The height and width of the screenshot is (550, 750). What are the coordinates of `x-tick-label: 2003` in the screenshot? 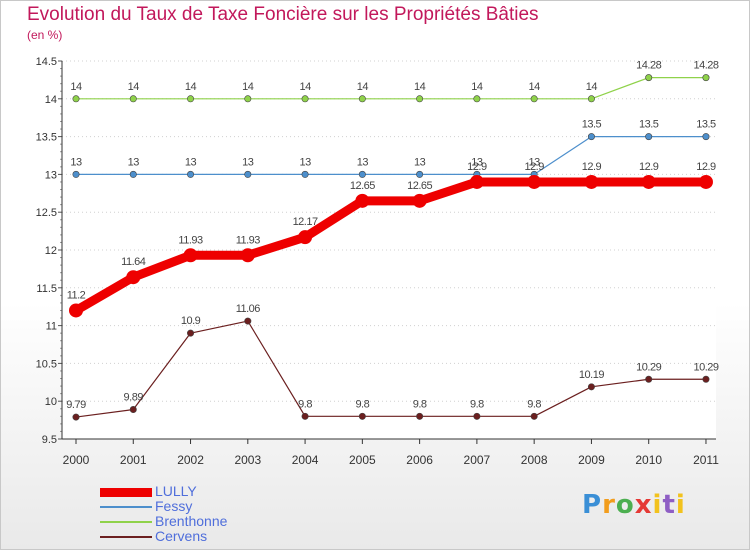 It's located at (247, 460).